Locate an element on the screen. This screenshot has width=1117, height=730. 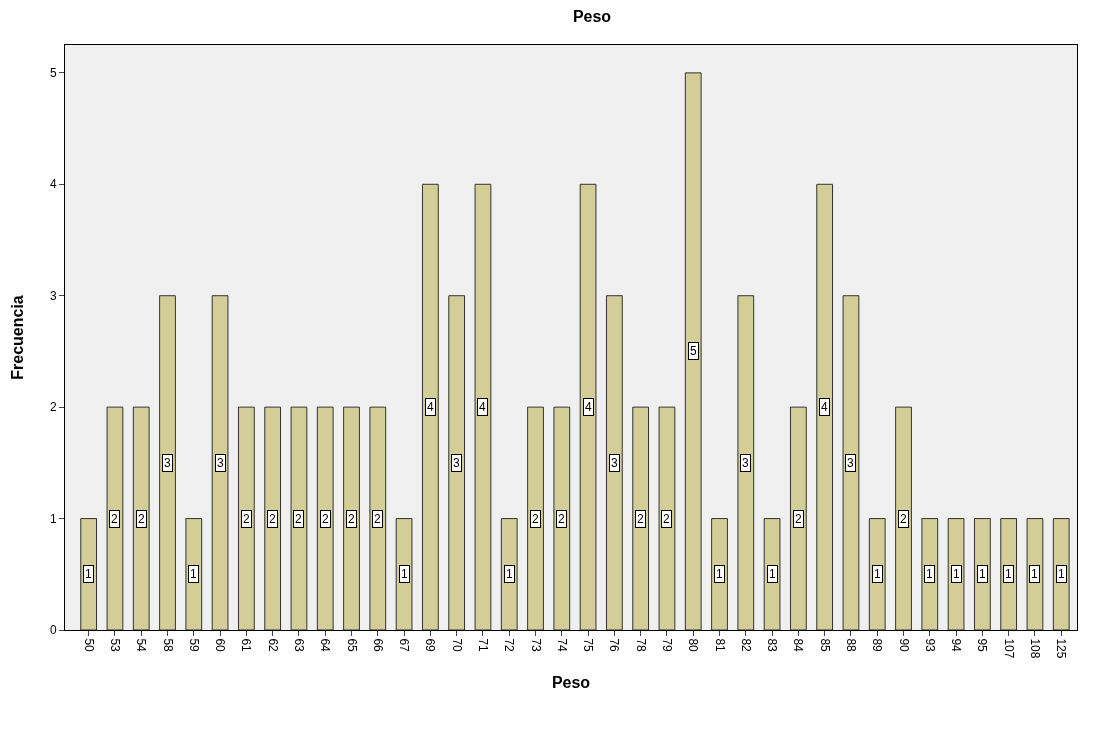
x-tick-label: 70 is located at coordinates (456, 645).